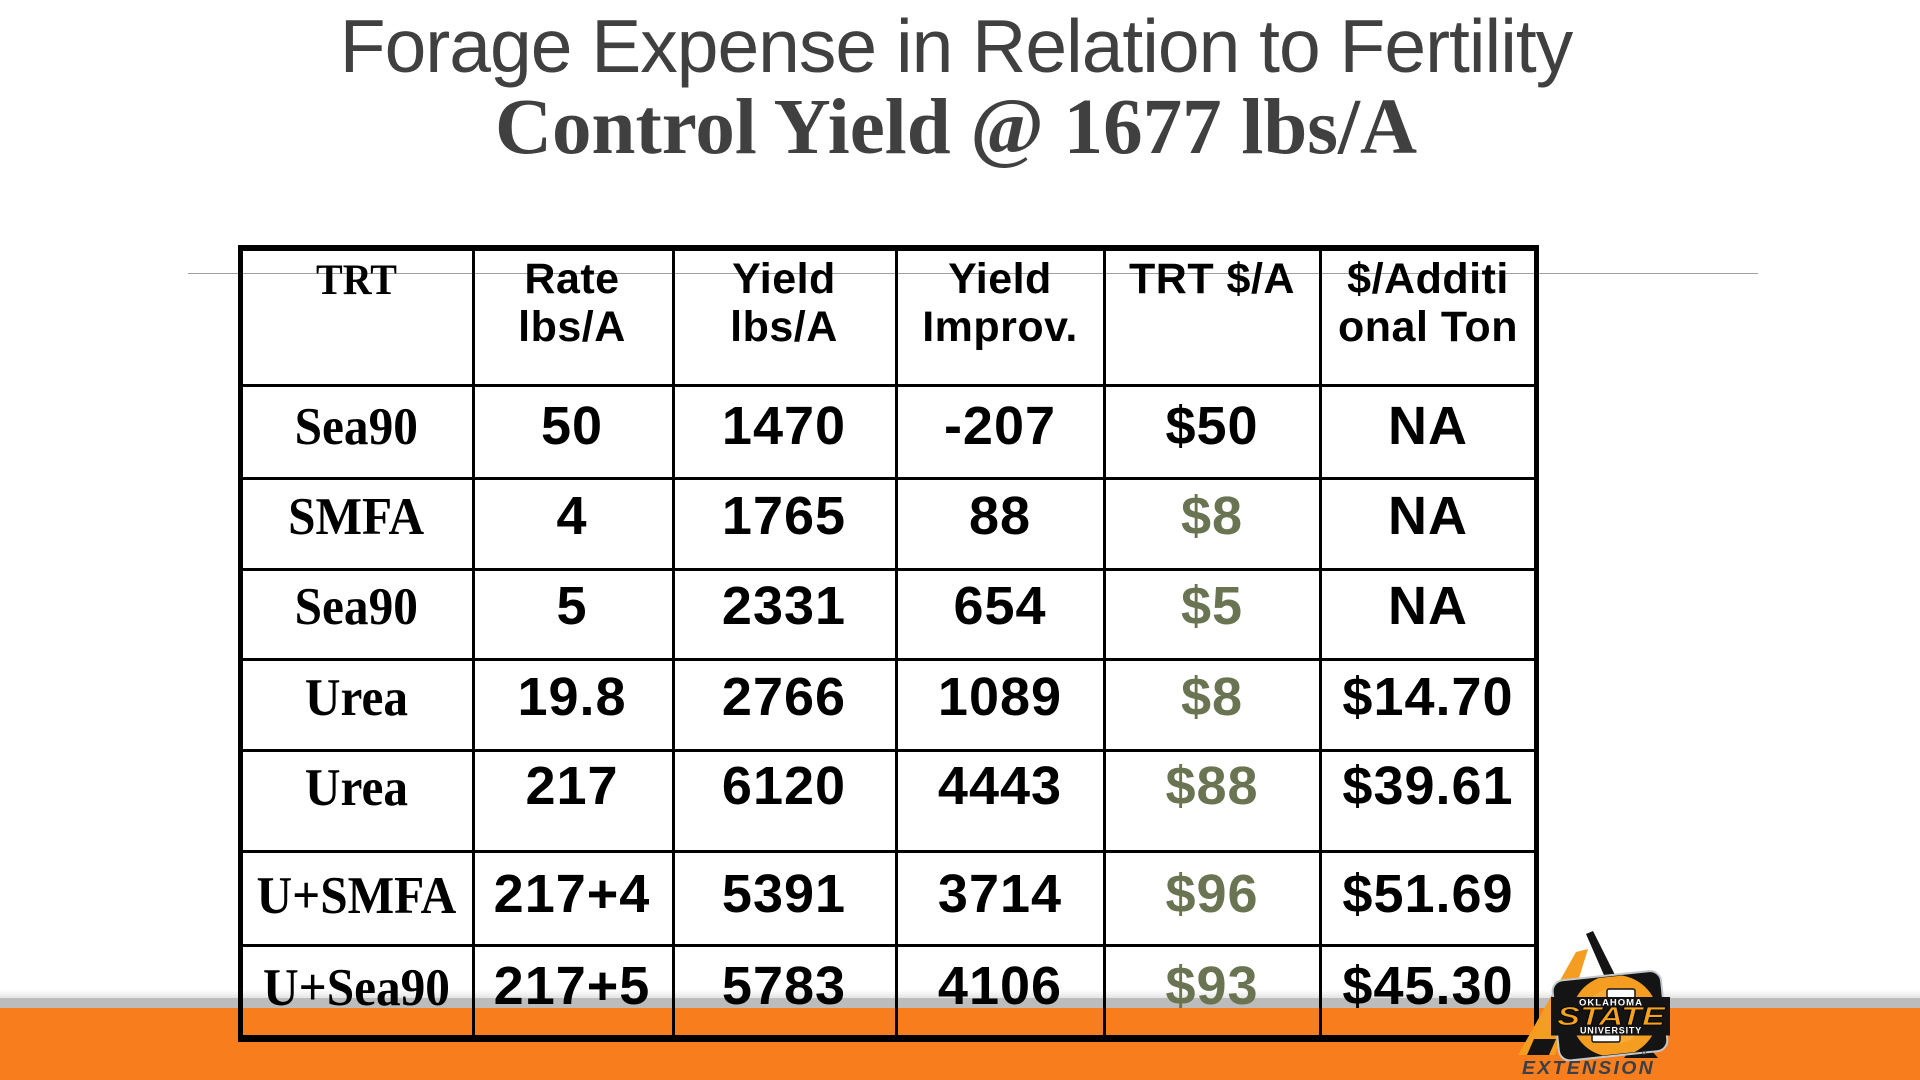 The width and height of the screenshot is (1920, 1080). Describe the element at coordinates (1611, 1003) in the screenshot. I see `svg-text: OKLAHOMA` at that location.